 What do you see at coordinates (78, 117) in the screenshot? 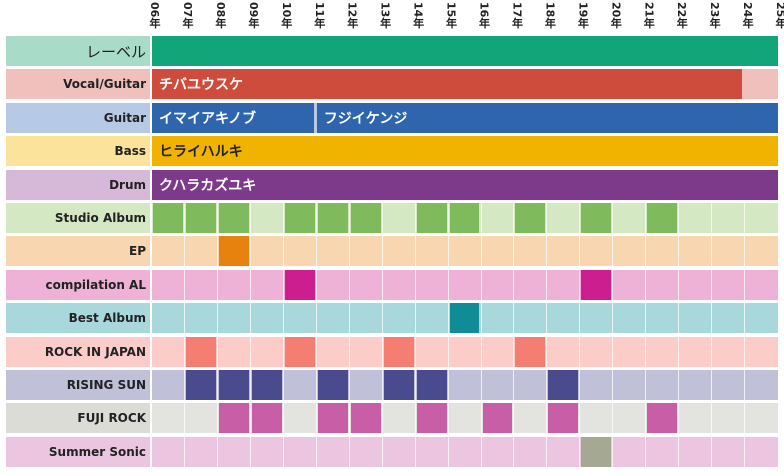
I see `row-label-guitar: Guitar` at bounding box center [78, 117].